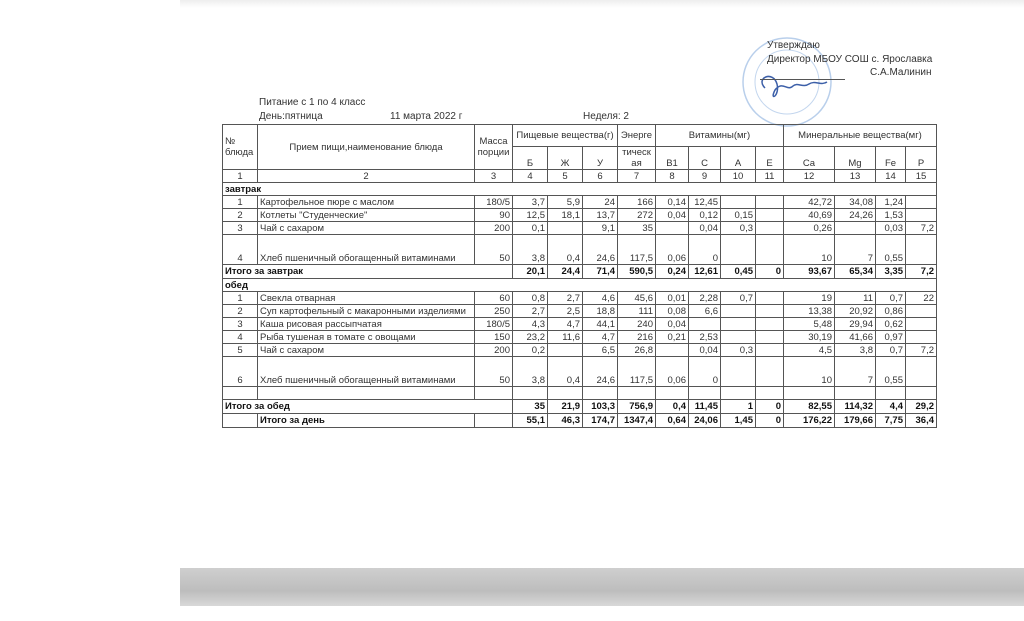 This screenshot has height=621, width=1024. I want to click on col-subheader: B1, so click(672, 158).